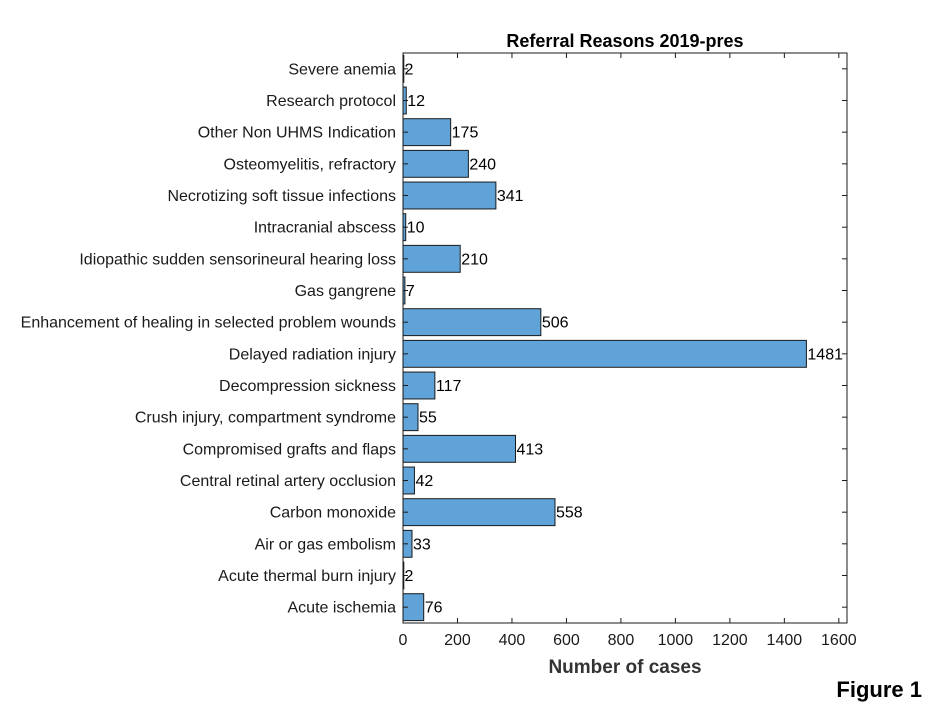  Describe the element at coordinates (281, 196) in the screenshot. I see `category-label: Necrotizing soft tissue infections` at that location.